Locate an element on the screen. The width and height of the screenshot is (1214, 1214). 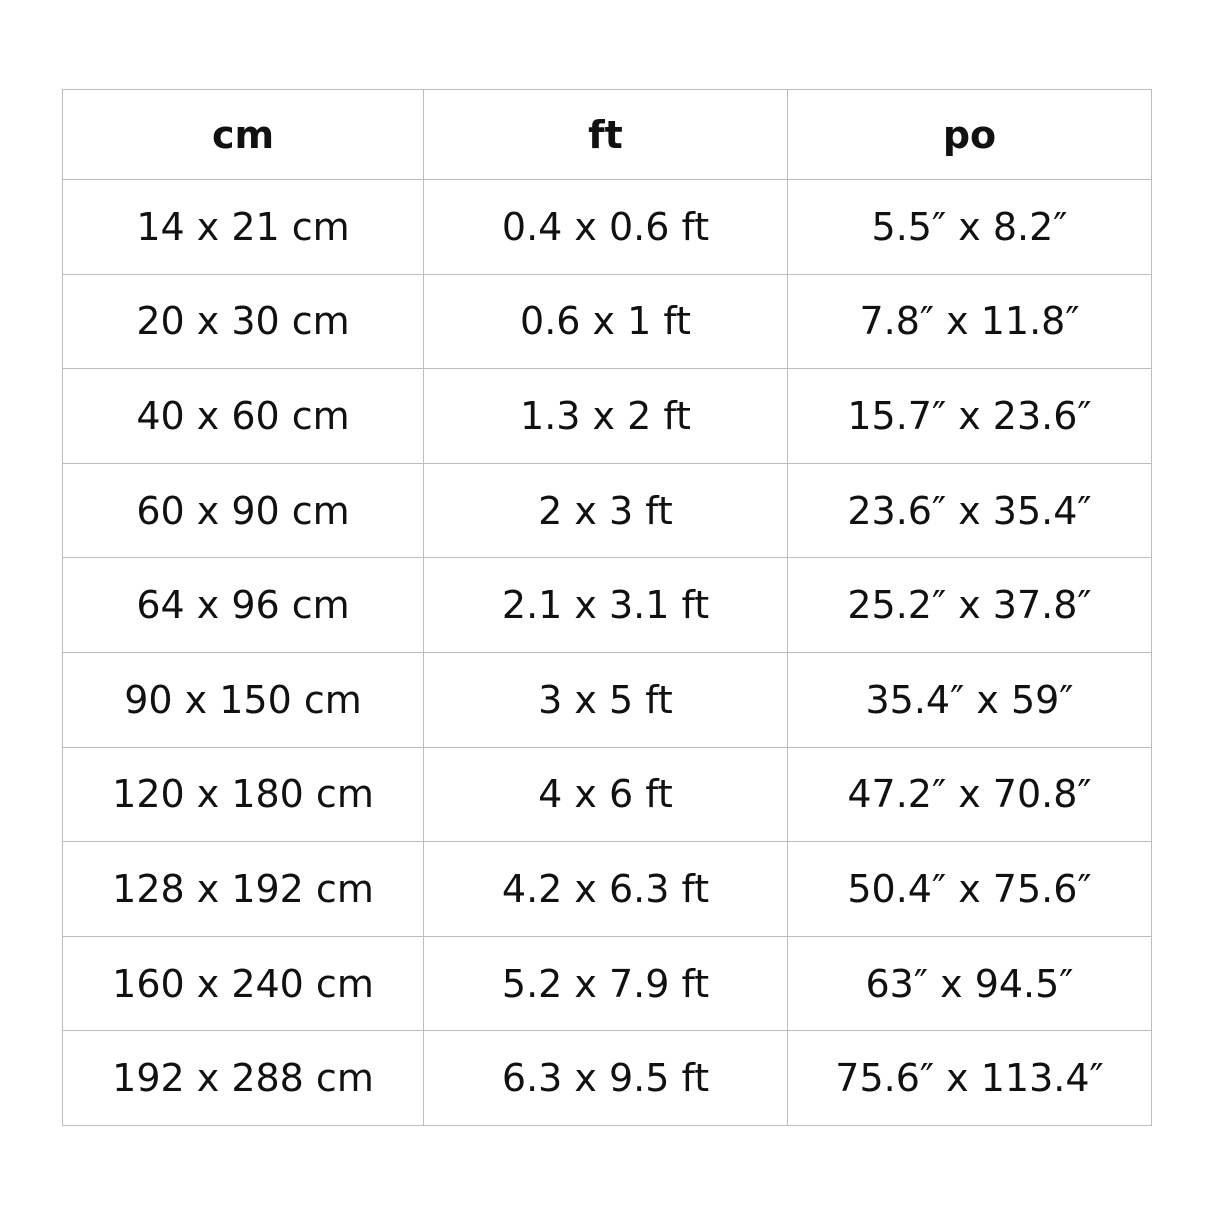
table-row: 90 x 150 cm 3 x 5 ft 35.4″ x 59″ is located at coordinates (607, 699).